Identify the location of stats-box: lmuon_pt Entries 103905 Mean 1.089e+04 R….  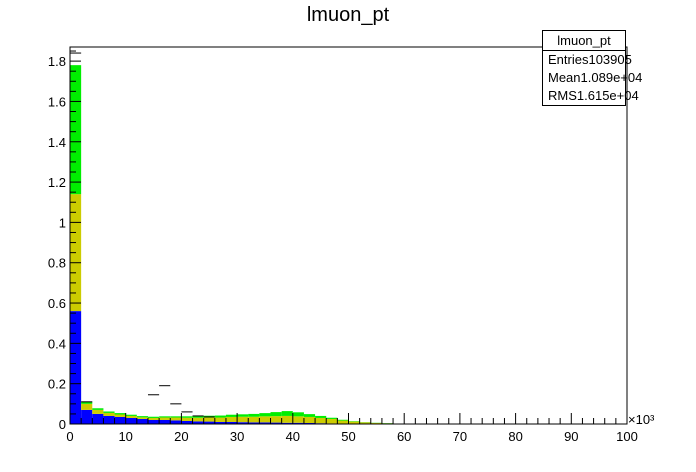
(592, 68).